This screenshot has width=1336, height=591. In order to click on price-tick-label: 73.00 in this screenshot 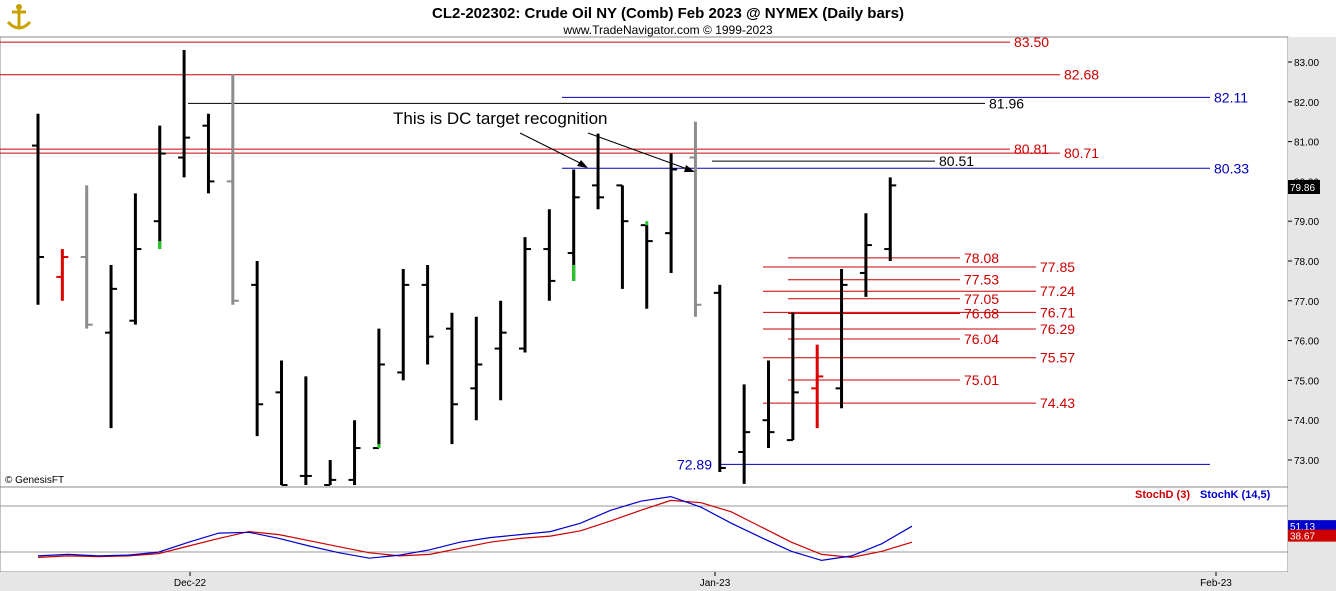, I will do `click(1306, 461)`.